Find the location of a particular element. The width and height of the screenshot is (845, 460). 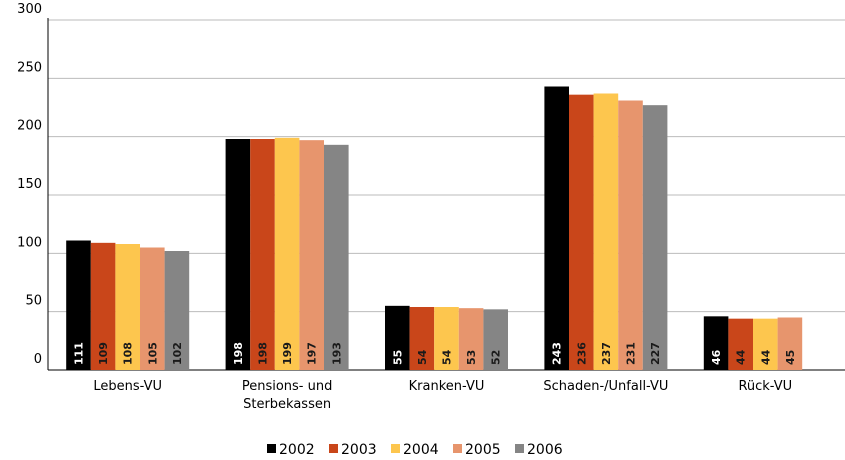

y-tick-label: 300 is located at coordinates (29, 9).